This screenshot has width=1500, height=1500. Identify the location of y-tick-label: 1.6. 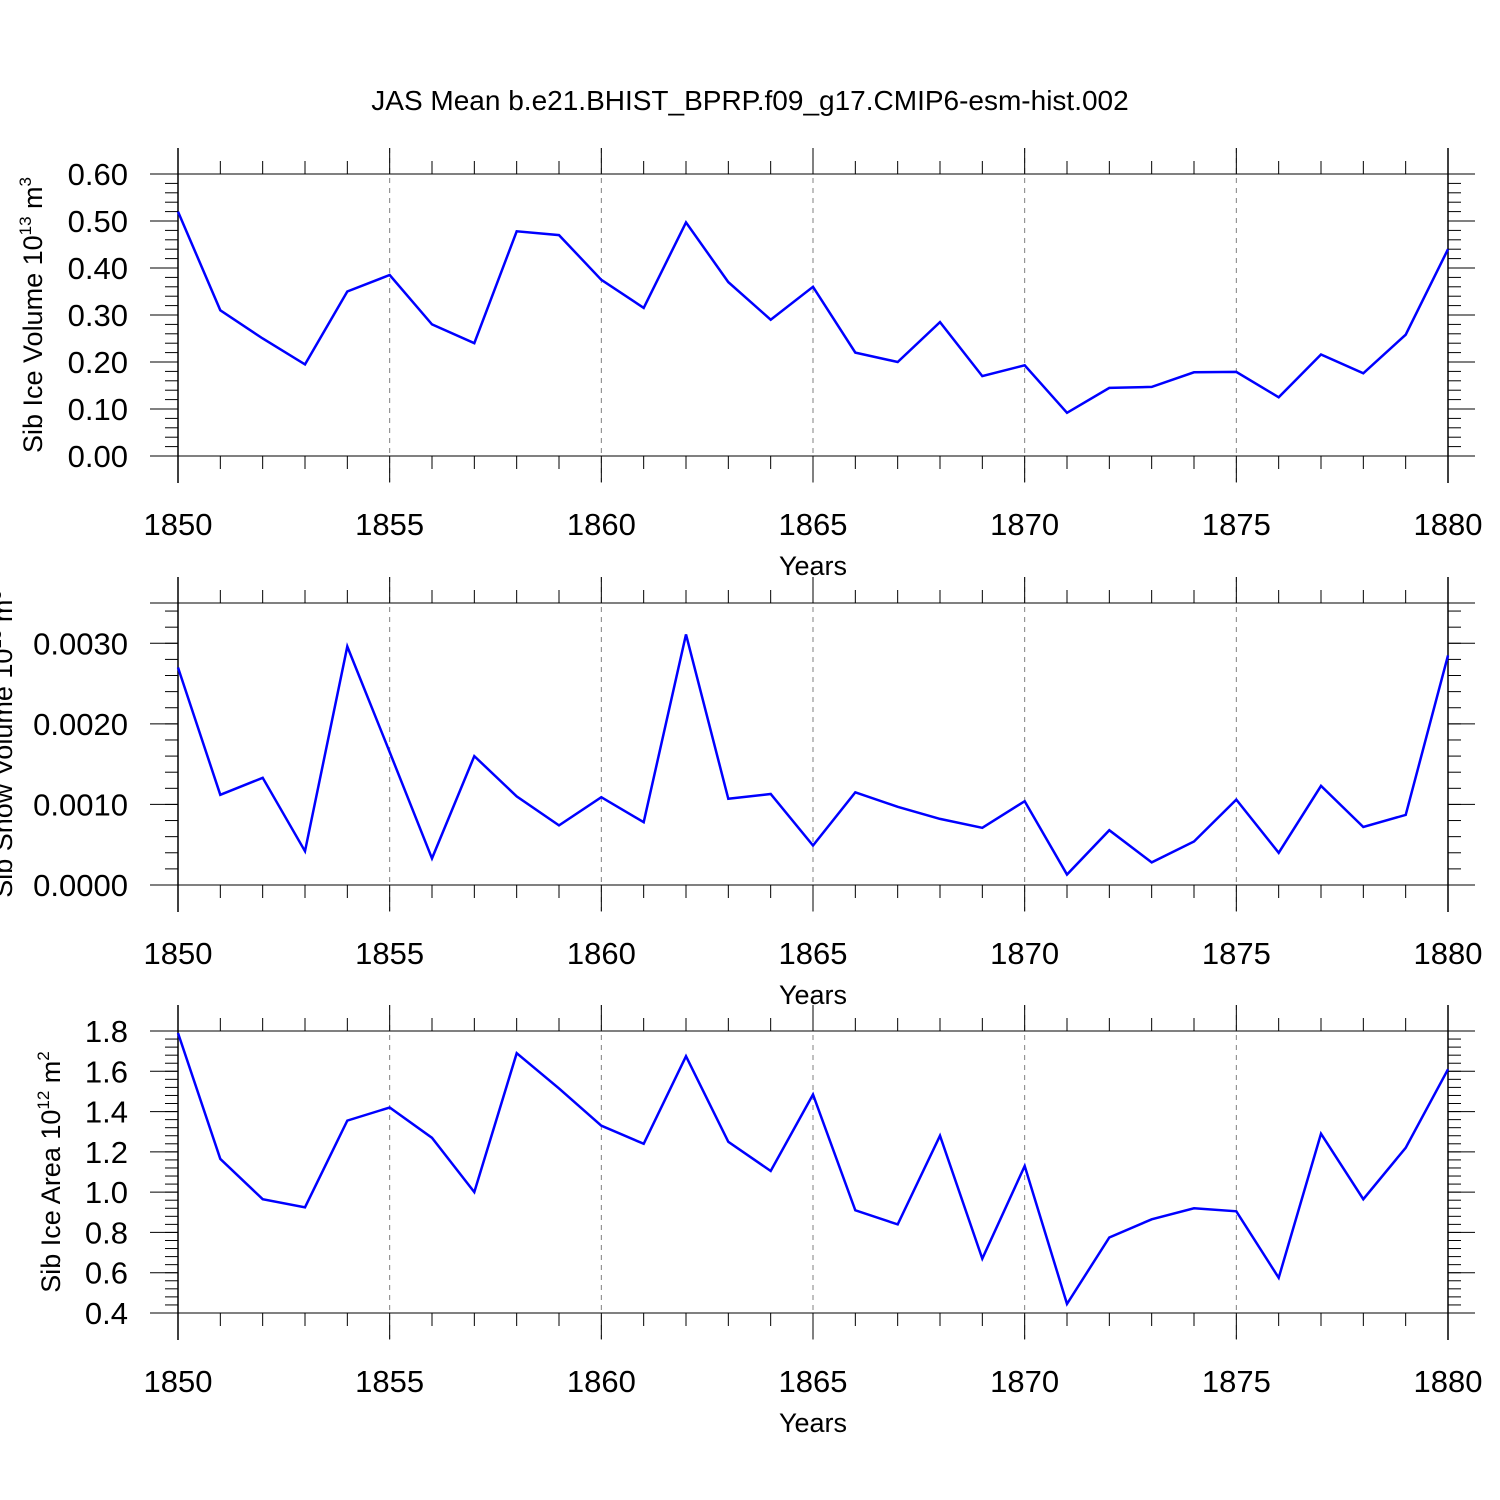
(106, 1071).